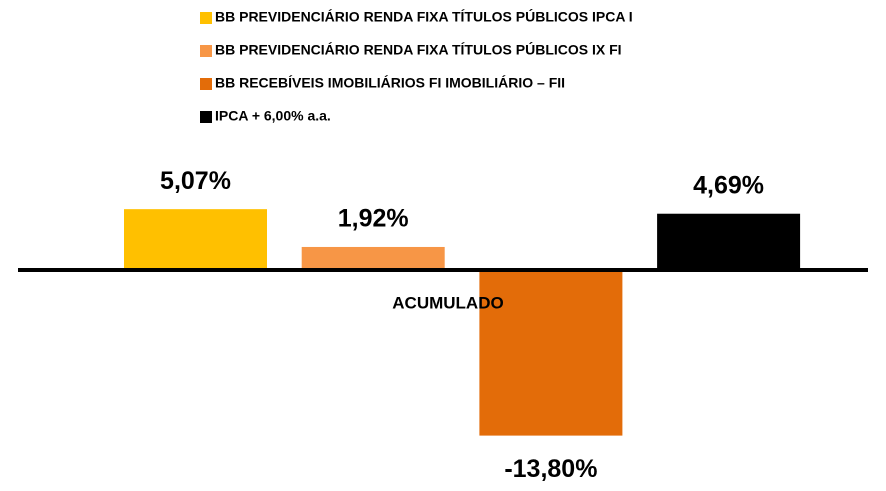 Image resolution: width=886 pixels, height=491 pixels. Describe the element at coordinates (195, 181) in the screenshot. I see `value-label: 5,07%` at that location.